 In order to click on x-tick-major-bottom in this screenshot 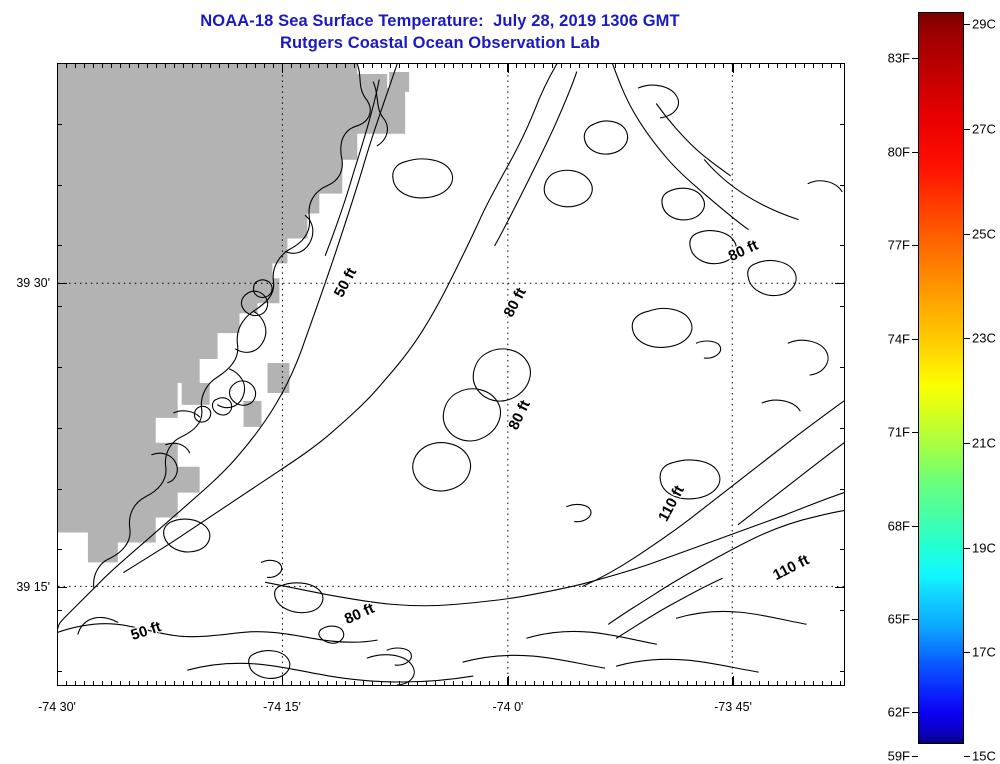, I will do `click(508, 681)`.